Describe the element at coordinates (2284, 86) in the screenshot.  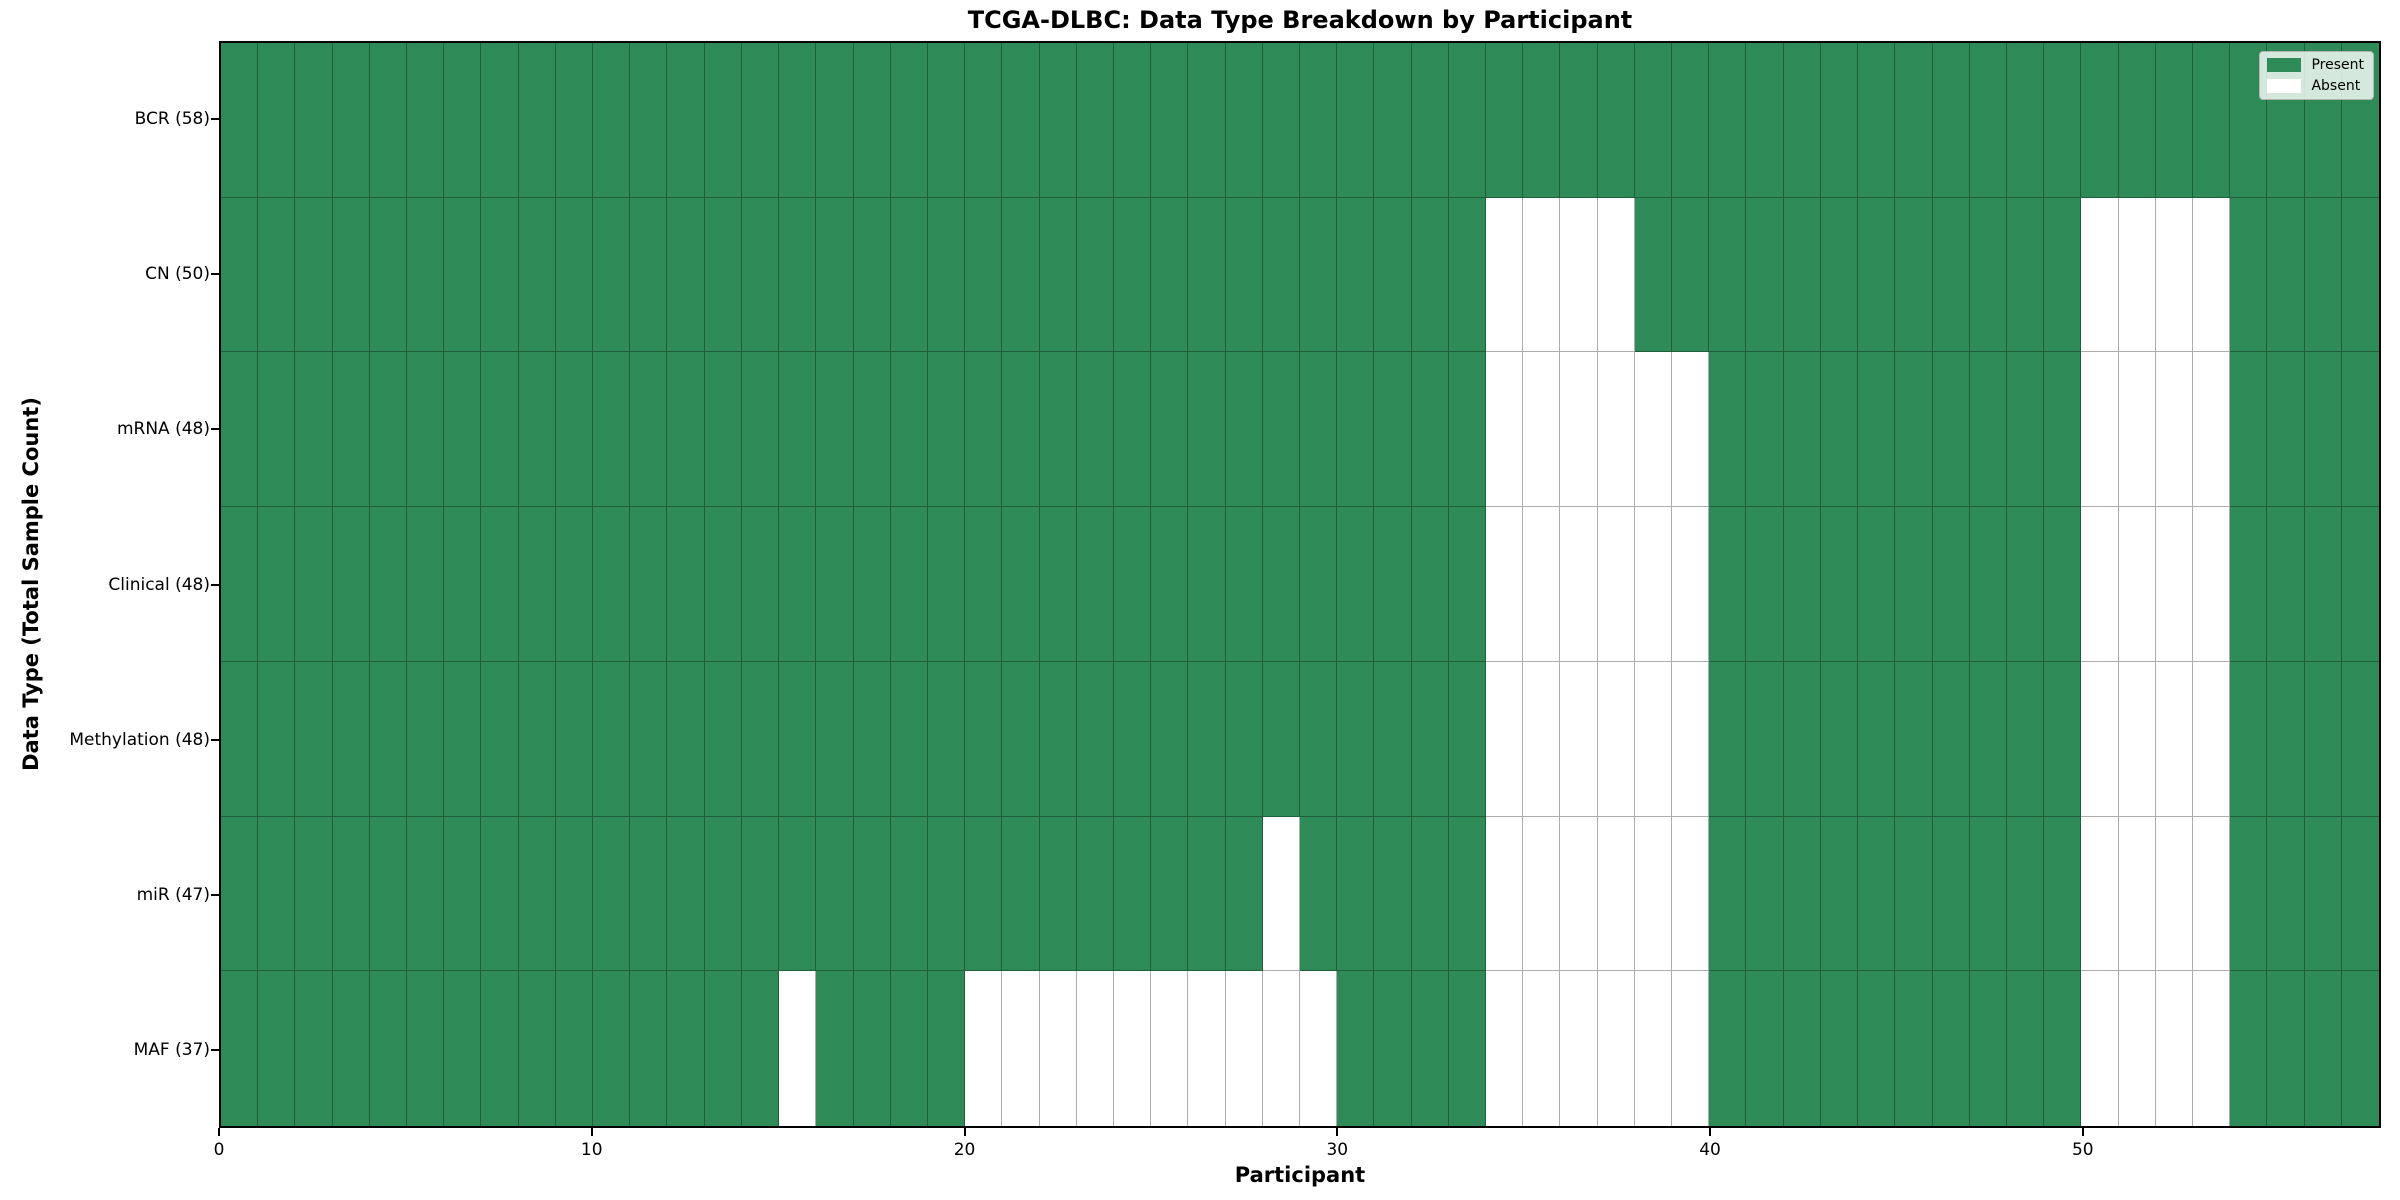
I see `legend-swatch-absent` at that location.